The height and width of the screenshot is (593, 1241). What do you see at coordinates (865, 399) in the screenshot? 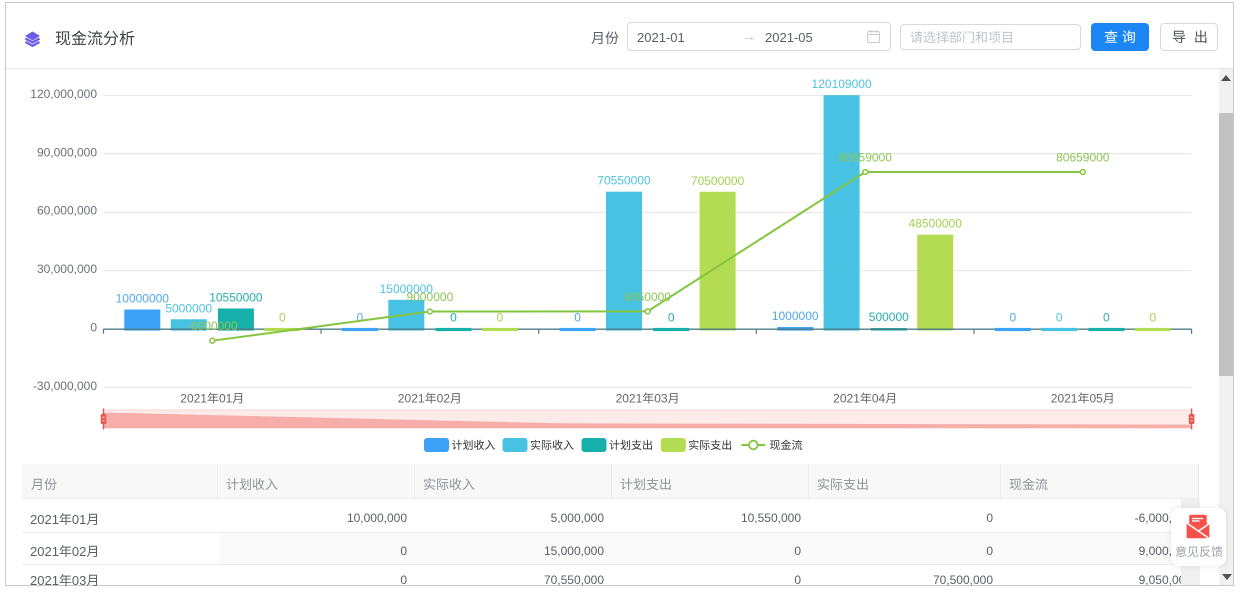
I see `svg-text: 2021年04月` at bounding box center [865, 399].